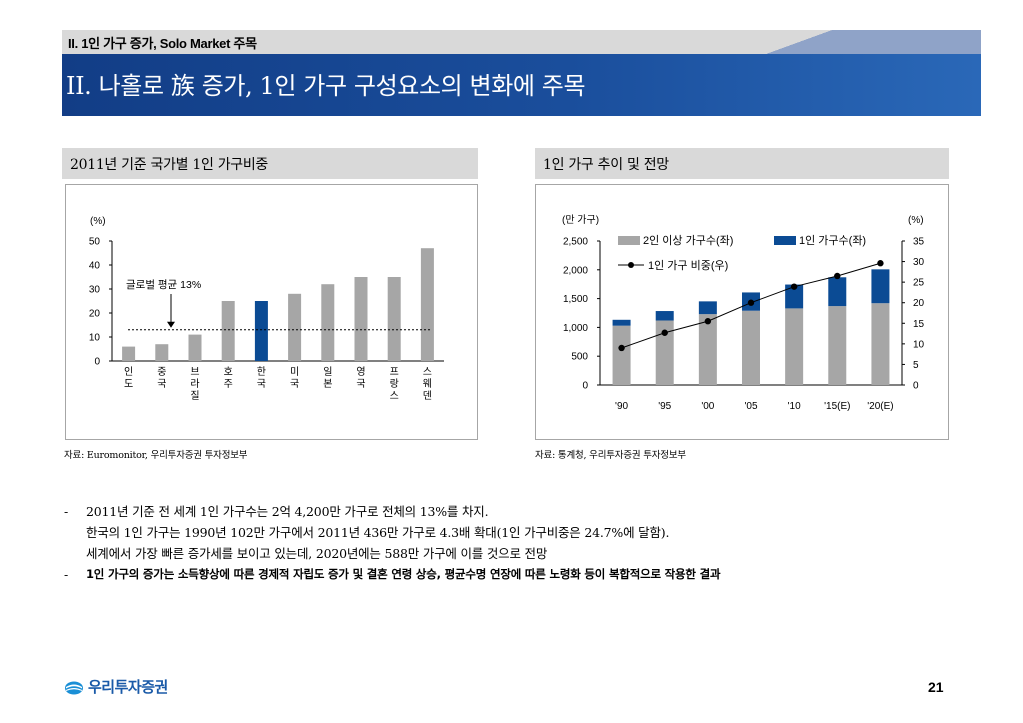  What do you see at coordinates (631, 265) in the screenshot?
I see `legend-marker-ratio` at bounding box center [631, 265].